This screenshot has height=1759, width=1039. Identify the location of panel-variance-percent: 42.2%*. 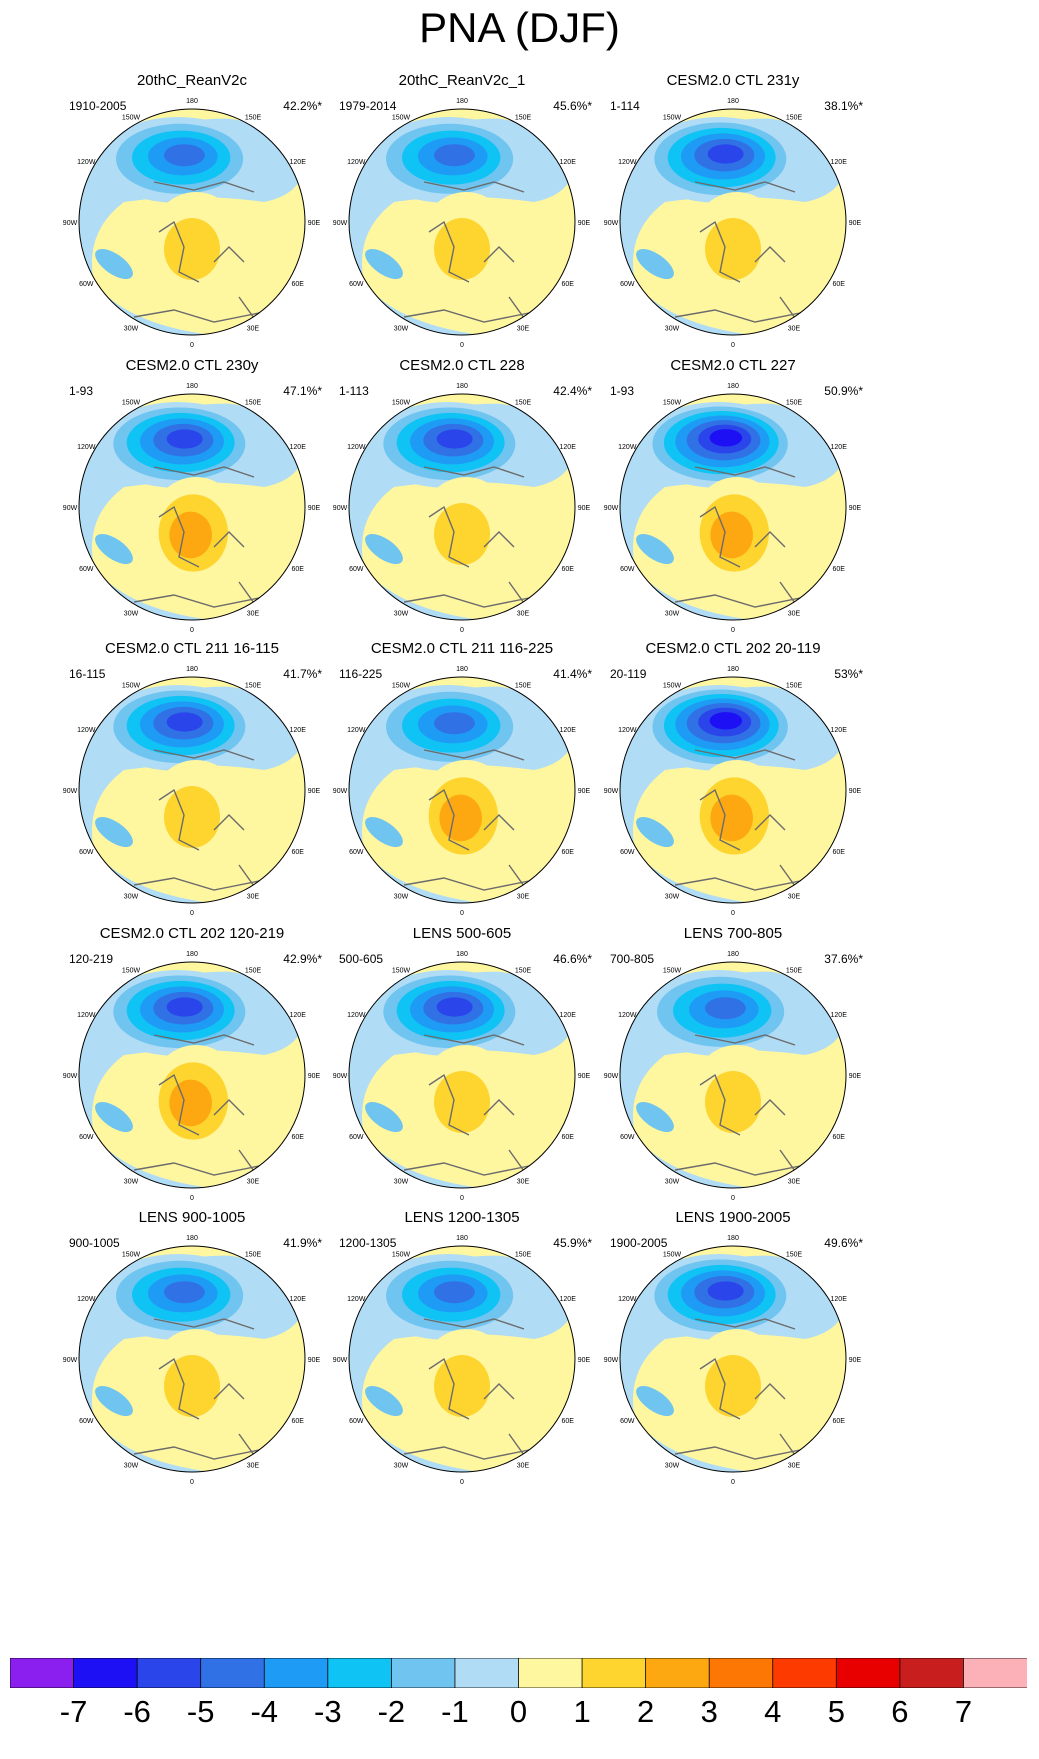
(302, 106).